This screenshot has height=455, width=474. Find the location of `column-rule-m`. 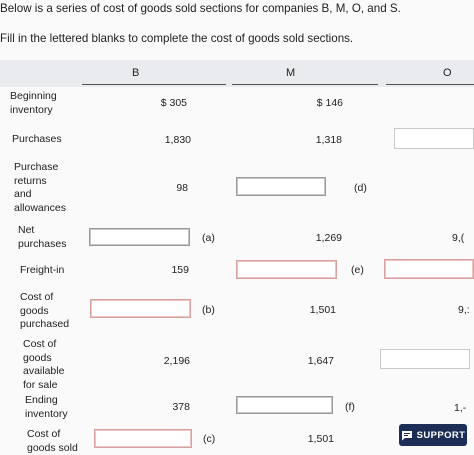

column-rule-m is located at coordinates (305, 84).